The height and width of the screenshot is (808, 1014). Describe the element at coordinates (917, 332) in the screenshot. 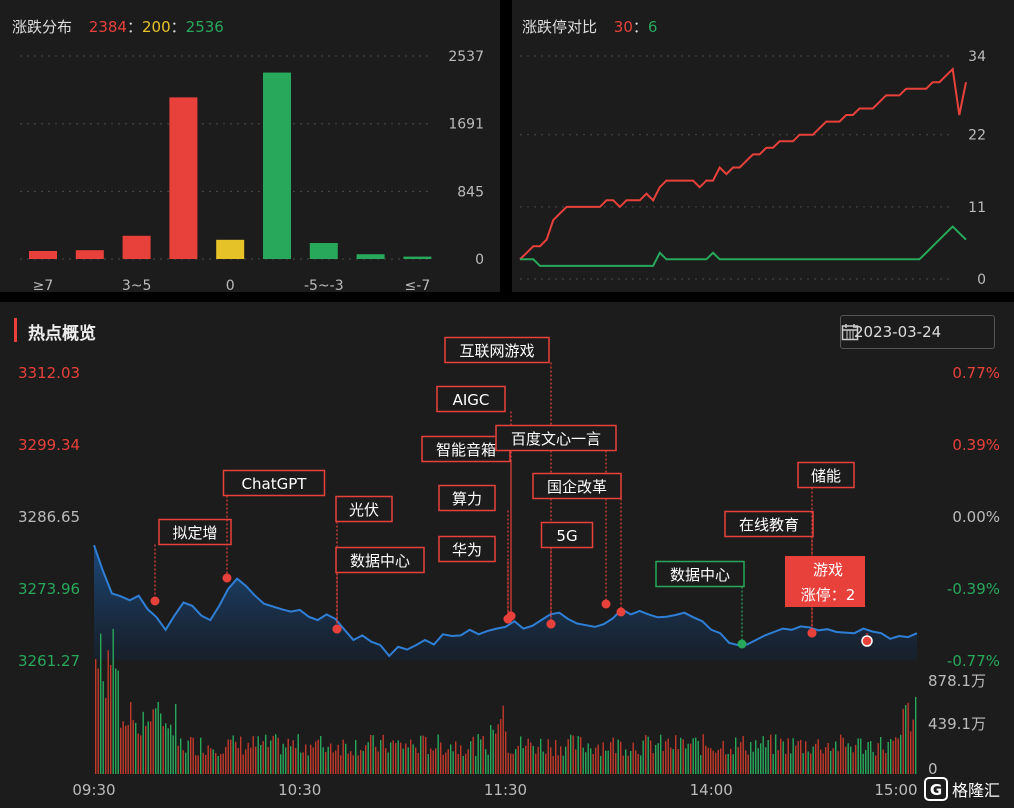

I see `date-picker: 2023-03-24` at that location.